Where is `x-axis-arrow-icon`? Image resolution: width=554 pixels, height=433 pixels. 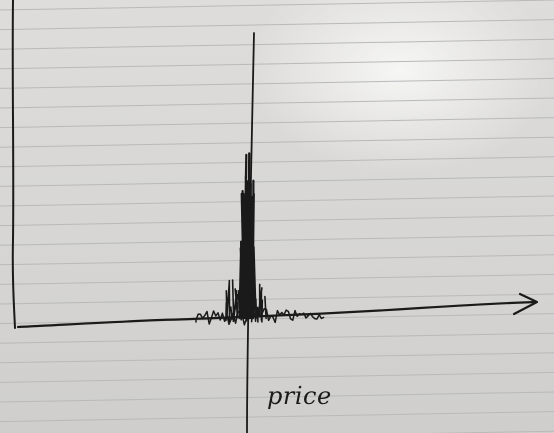 x-axis-arrow-icon is located at coordinates (525, 304).